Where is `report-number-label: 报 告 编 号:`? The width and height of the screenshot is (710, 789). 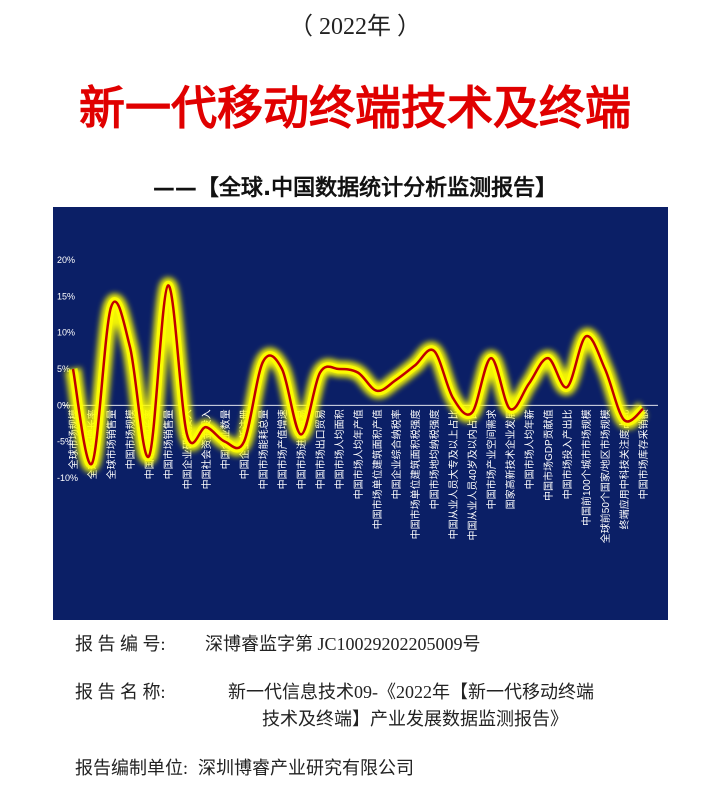
report-number-label: 报 告 编 号: is located at coordinates (120, 644).